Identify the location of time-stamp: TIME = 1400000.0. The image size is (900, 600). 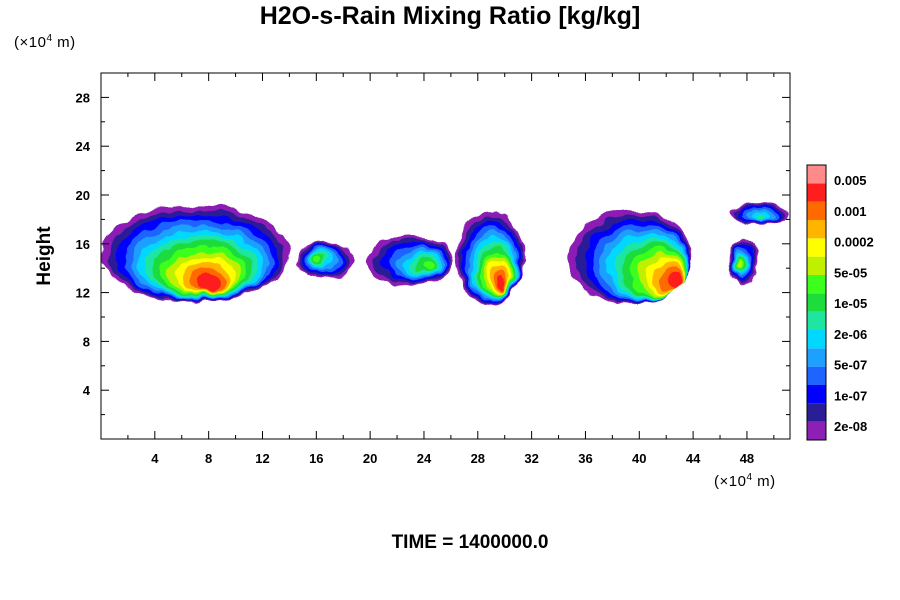
(470, 542).